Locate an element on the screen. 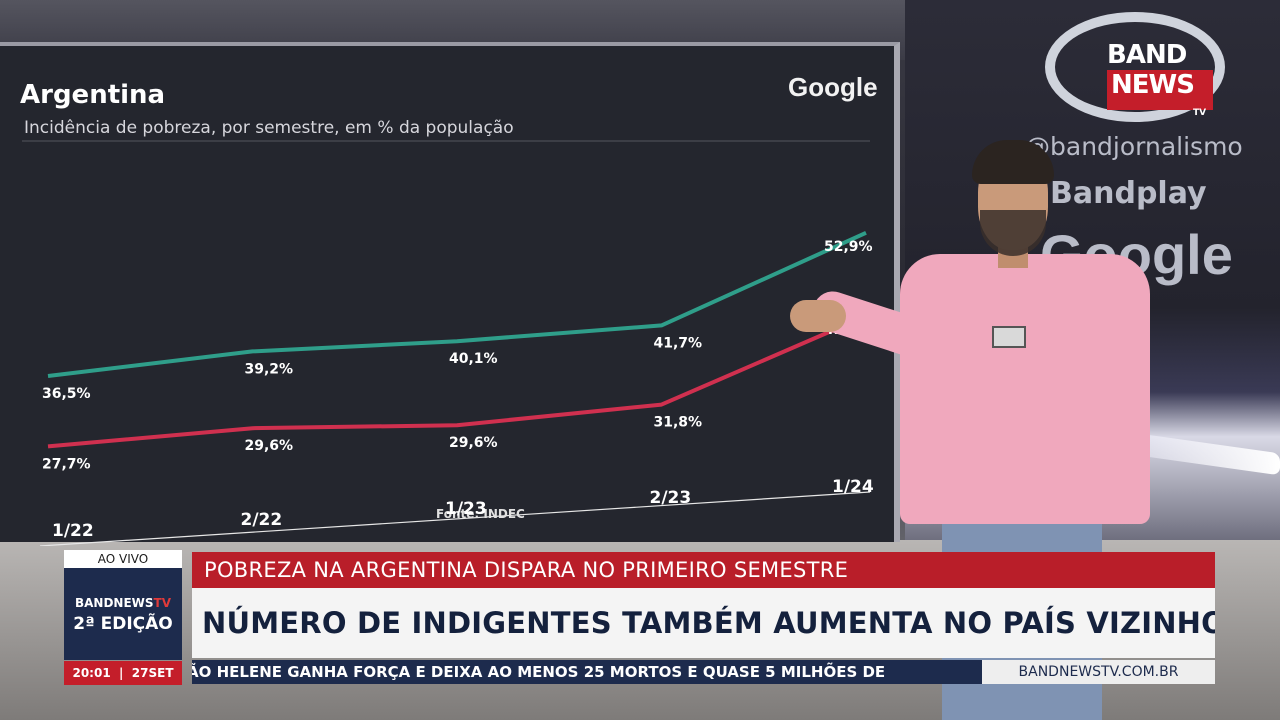 Image resolution: width=1280 pixels, height=720 pixels. time-date-box: 20:01 | 27SET is located at coordinates (123, 673).